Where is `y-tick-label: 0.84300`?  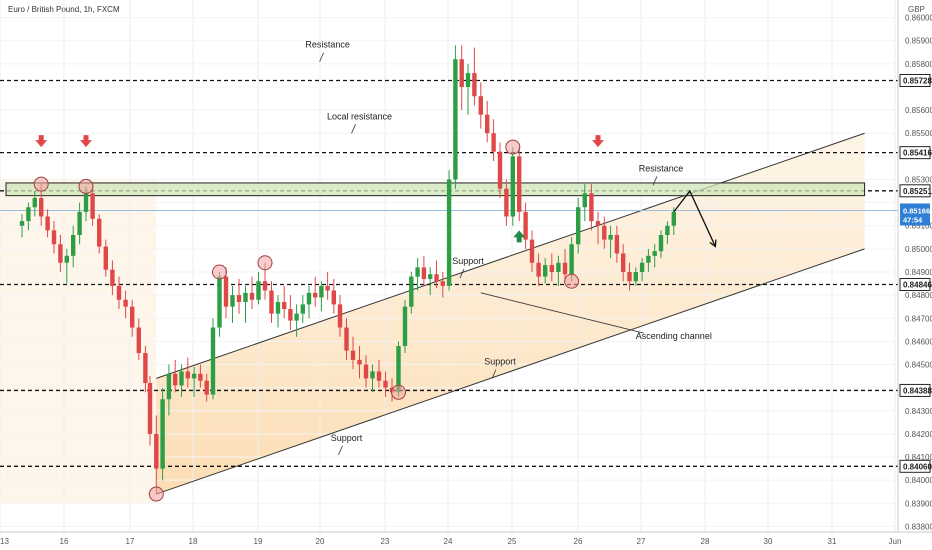 y-tick-label: 0.84300 is located at coordinates (918, 411).